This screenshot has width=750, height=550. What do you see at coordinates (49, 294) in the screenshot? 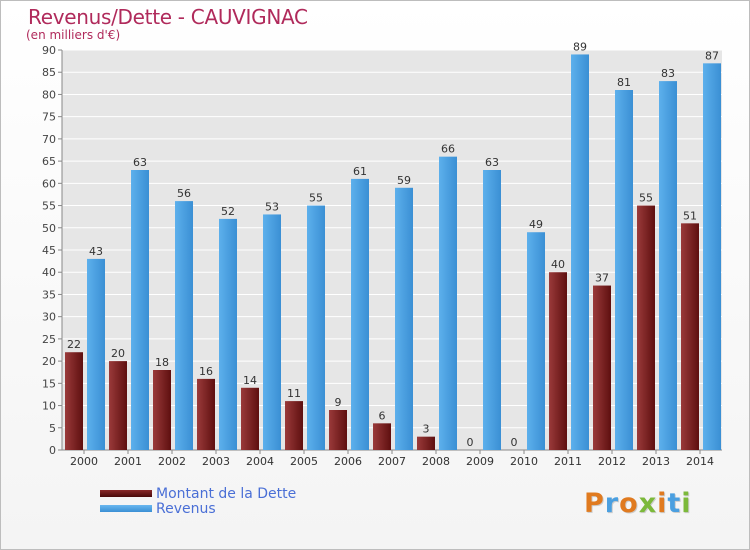
I see `y-tick-label: 35` at bounding box center [49, 294].